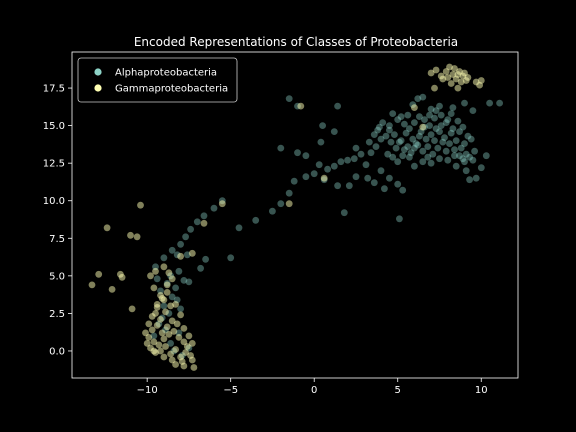  What do you see at coordinates (166, 73) in the screenshot?
I see `legend-label-alphaproteobacteria: Alphaproteobacteria` at bounding box center [166, 73].